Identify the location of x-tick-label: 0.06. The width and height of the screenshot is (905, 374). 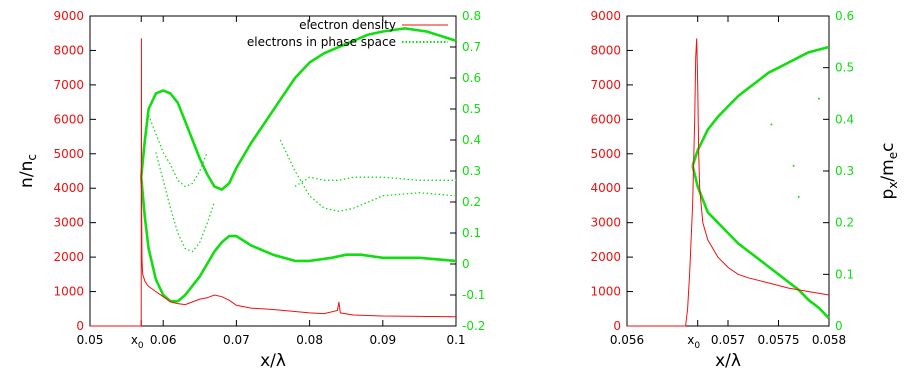
(163, 340).